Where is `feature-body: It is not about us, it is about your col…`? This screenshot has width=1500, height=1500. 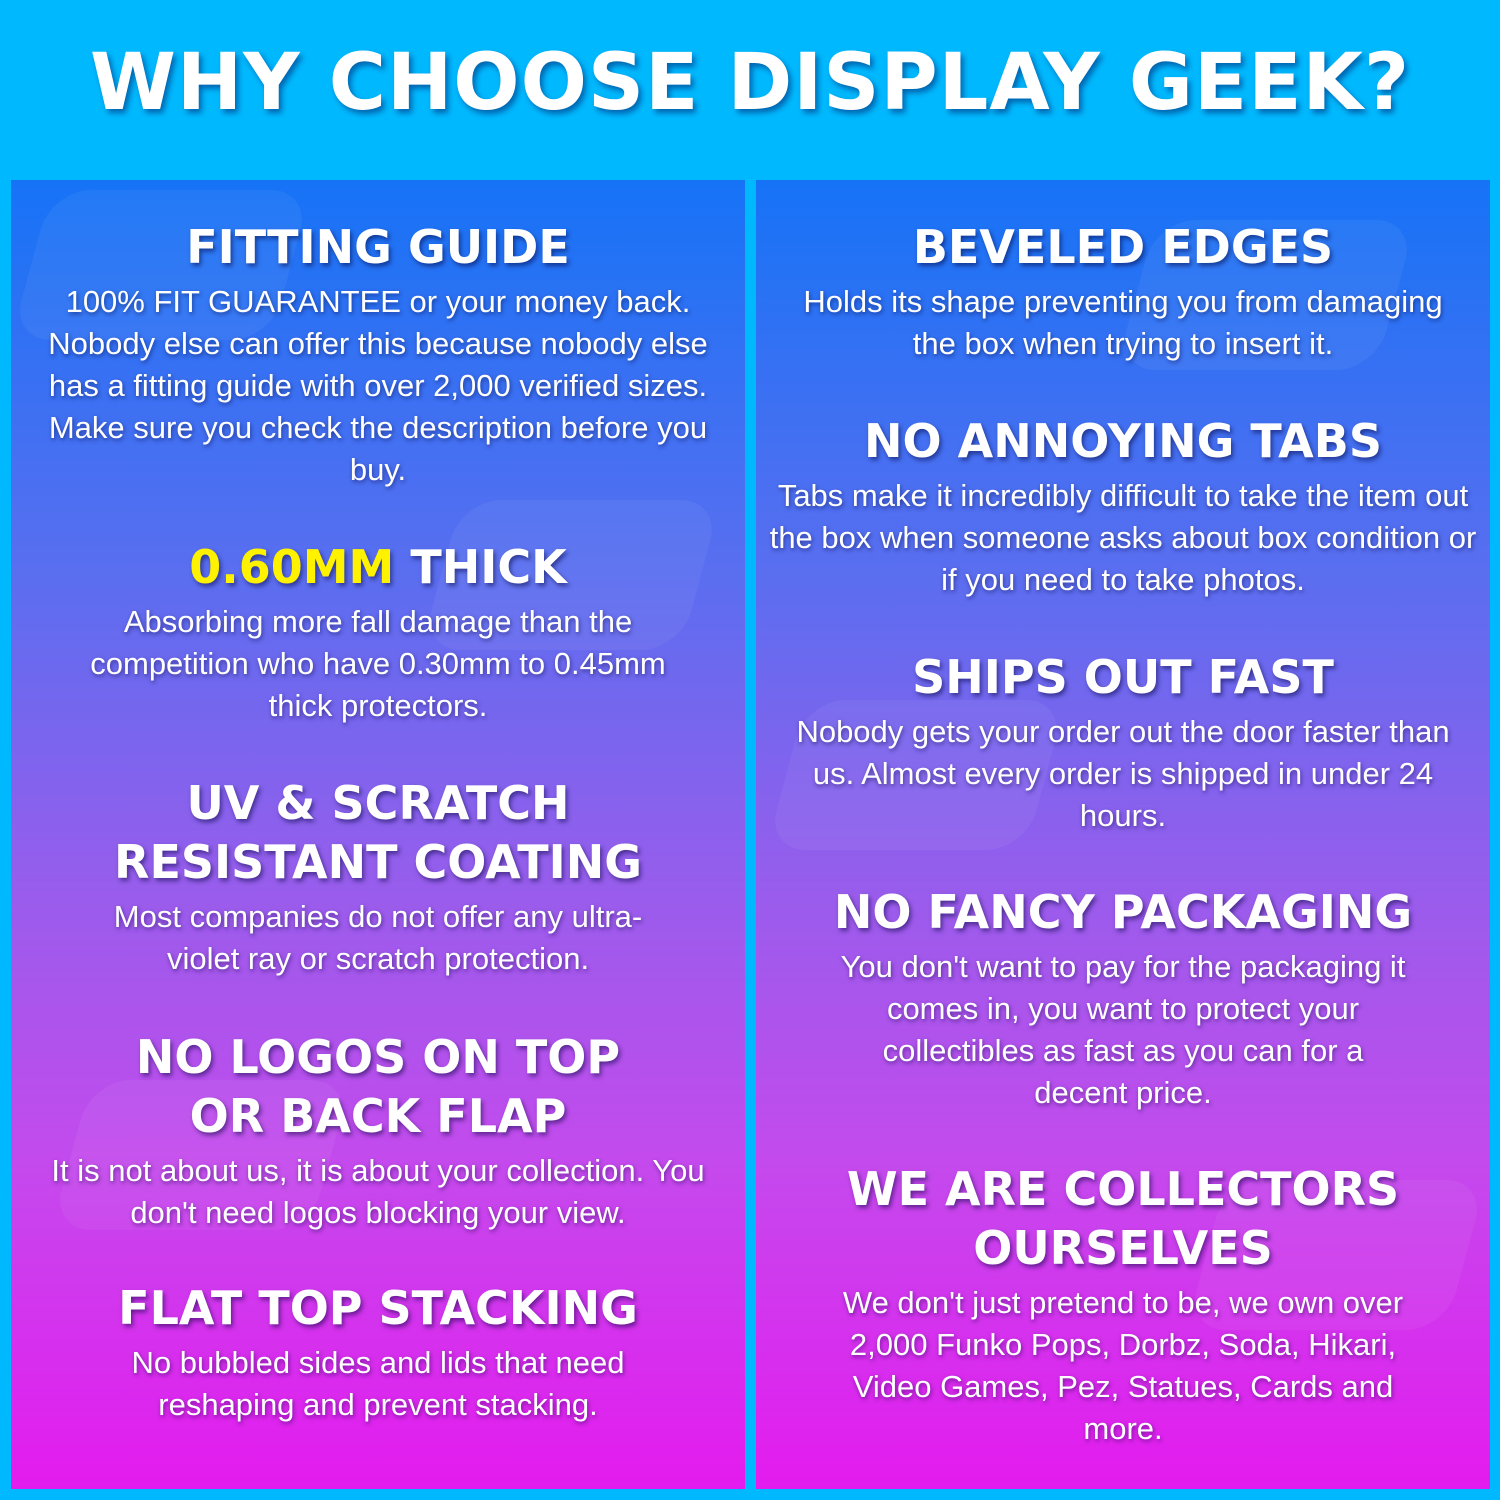
feature-body: It is not about us, it is about your col… is located at coordinates (378, 1191).